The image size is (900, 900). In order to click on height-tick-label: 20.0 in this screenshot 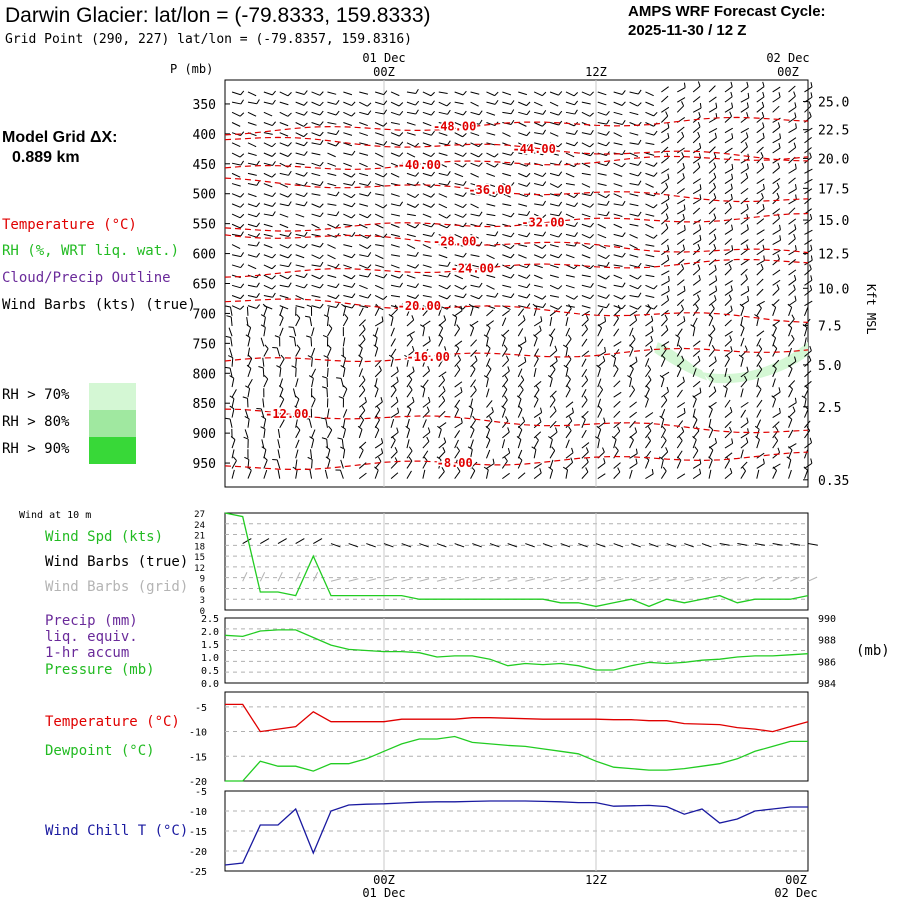, I will do `click(833, 159)`.